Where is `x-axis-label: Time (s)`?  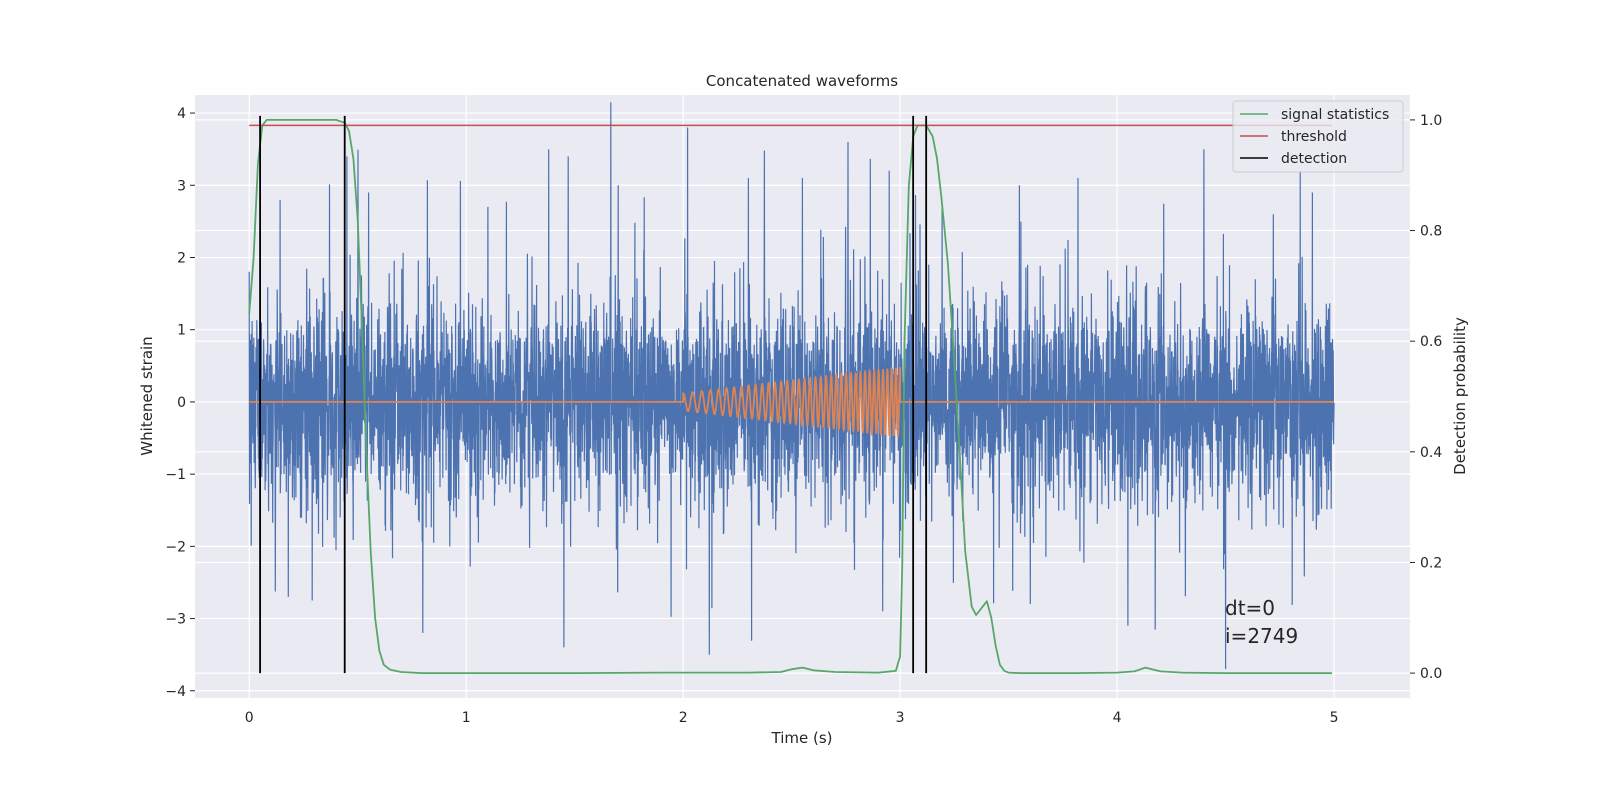
x-axis-label: Time (s) is located at coordinates (802, 738).